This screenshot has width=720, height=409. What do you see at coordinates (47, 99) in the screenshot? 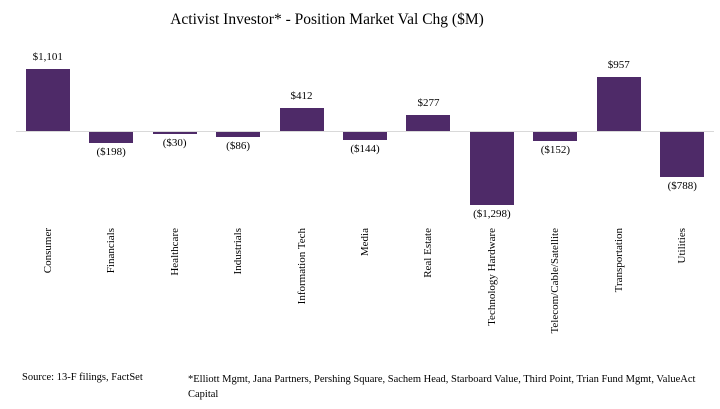
I see `bar-consumer` at bounding box center [47, 99].